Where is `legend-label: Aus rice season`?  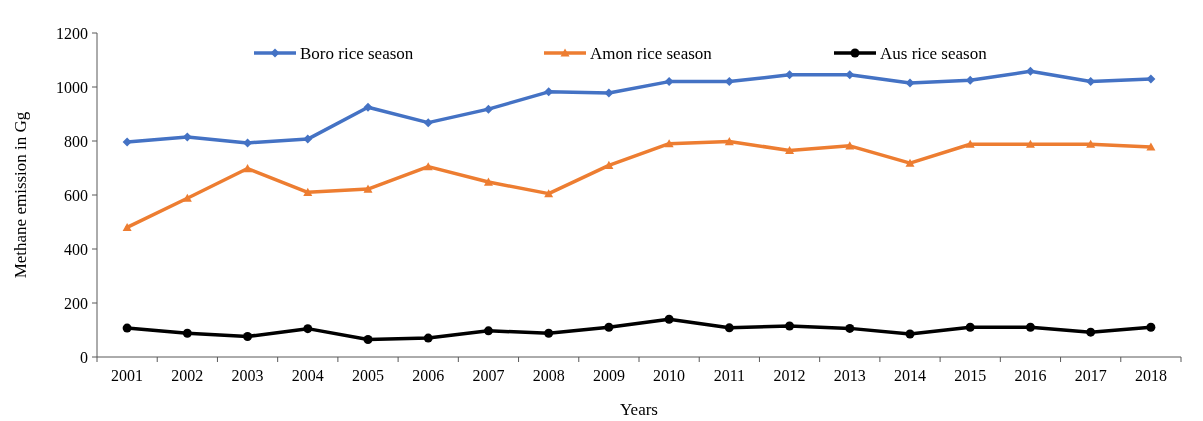
legend-label: Aus rice season is located at coordinates (934, 53).